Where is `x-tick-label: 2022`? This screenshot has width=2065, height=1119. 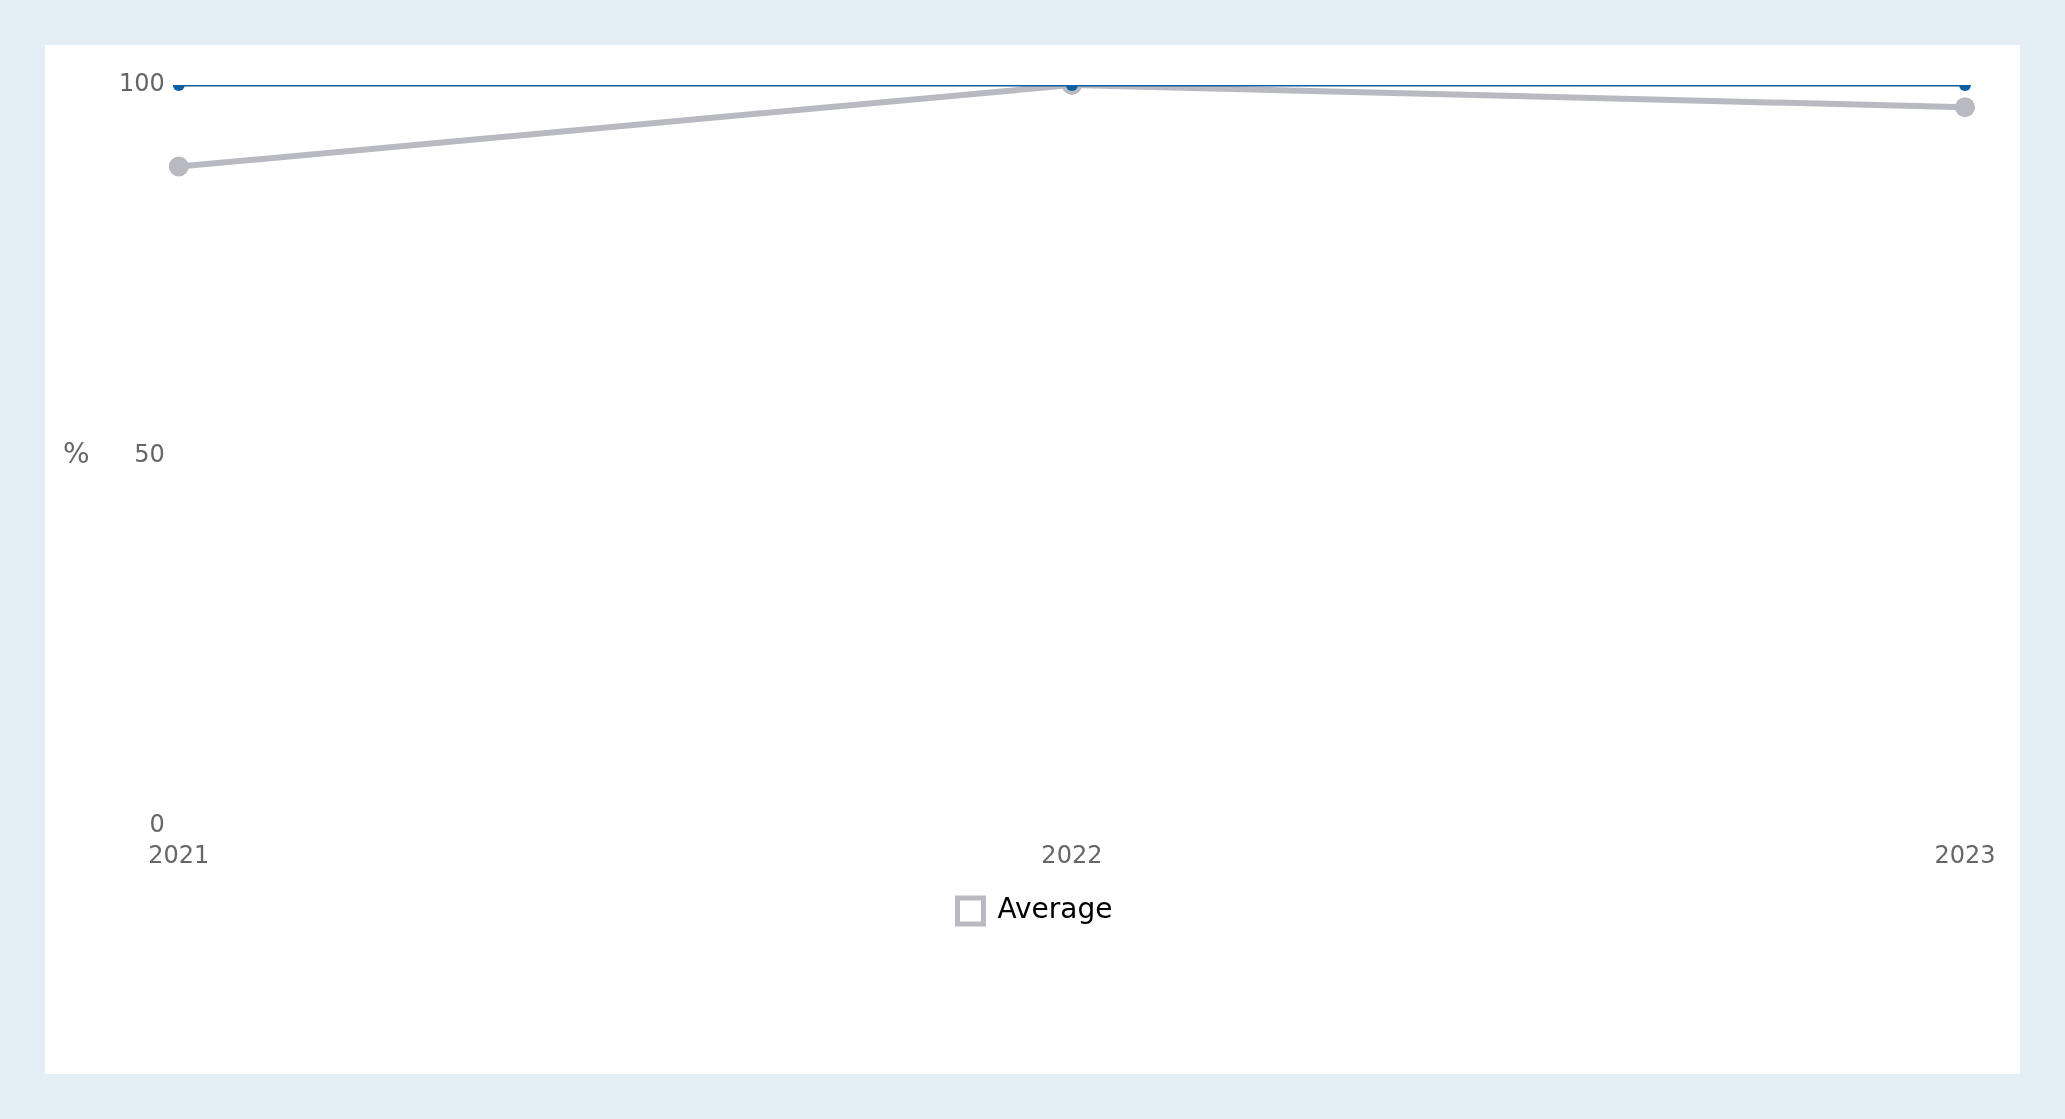 x-tick-label: 2022 is located at coordinates (1072, 854).